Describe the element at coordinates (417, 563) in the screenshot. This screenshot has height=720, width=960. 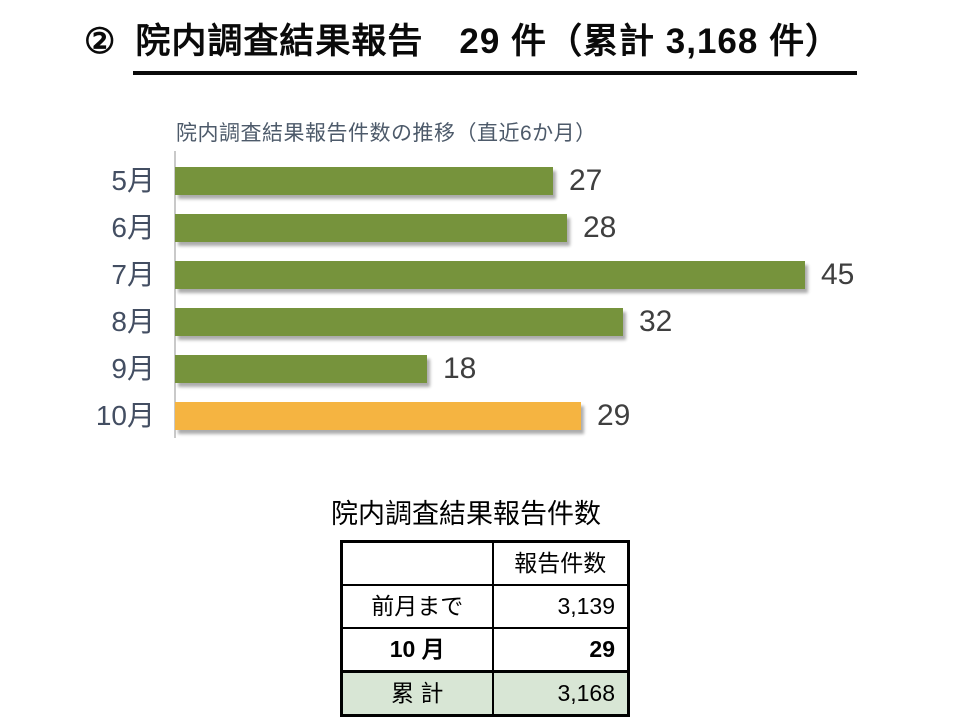
I see `table-header-empty` at that location.